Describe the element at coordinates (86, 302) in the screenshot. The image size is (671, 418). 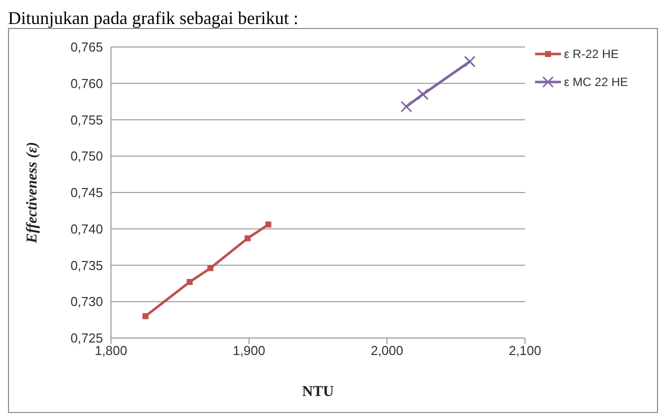
I see `y-tick-label: 0,730` at that location.